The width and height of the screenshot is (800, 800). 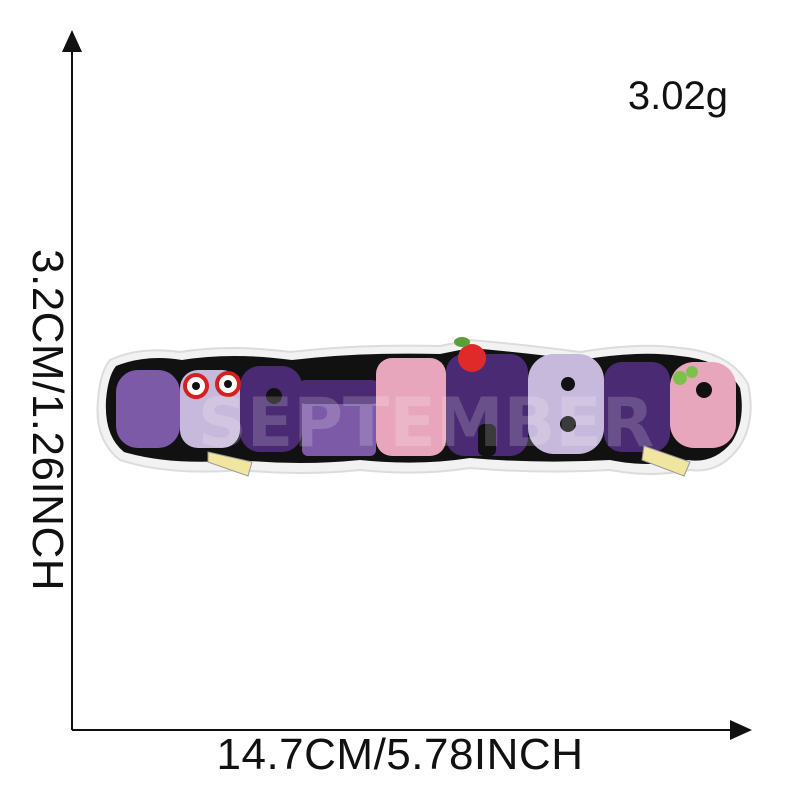 What do you see at coordinates (692, 372) in the screenshot?
I see `bow-icon-right` at bounding box center [692, 372].